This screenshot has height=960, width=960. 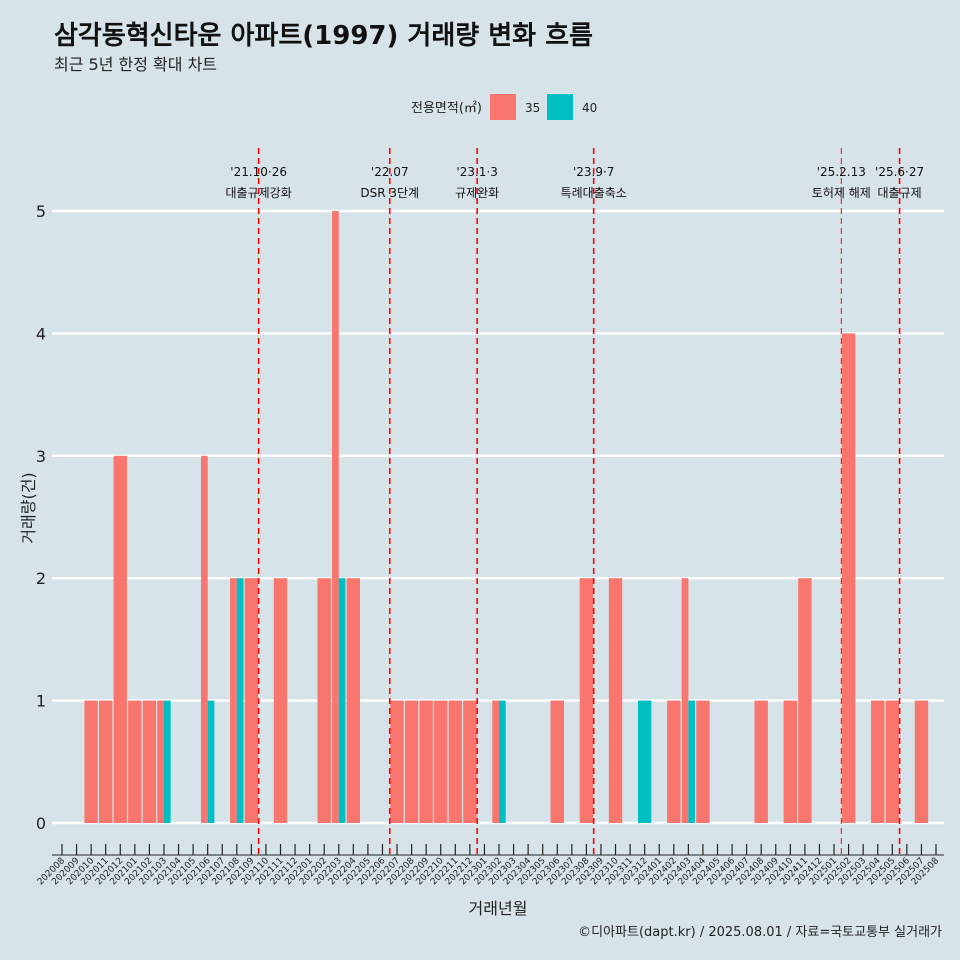 I want to click on y-tick-label: 1, so click(x=41, y=701).